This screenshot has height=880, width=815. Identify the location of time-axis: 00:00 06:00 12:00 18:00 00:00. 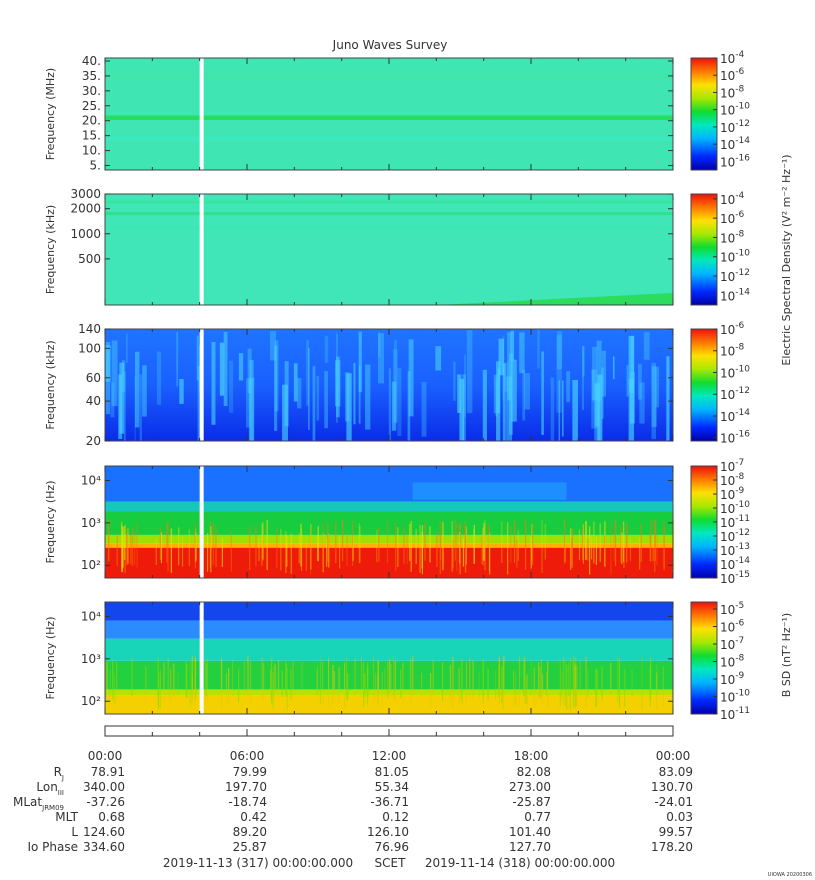
(389, 744).